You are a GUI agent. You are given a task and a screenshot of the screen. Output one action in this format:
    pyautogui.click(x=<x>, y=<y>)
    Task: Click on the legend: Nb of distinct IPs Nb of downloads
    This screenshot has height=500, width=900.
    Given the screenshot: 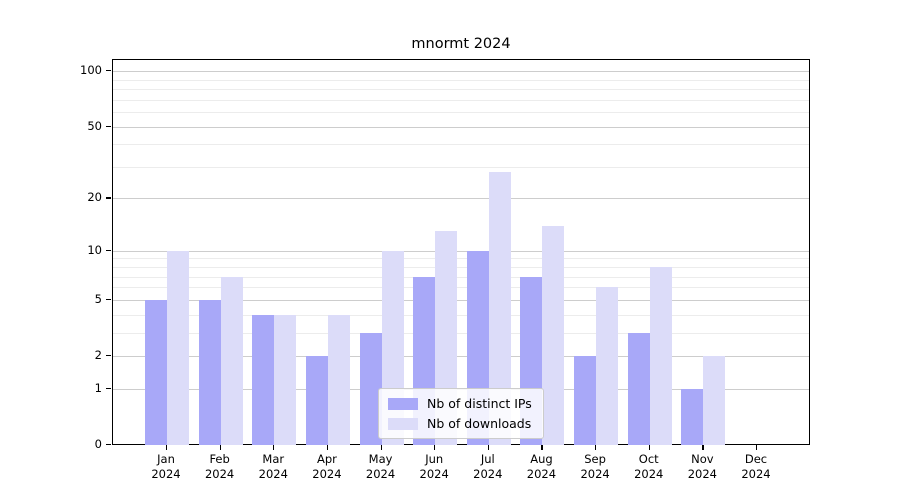 What is the action you would take?
    pyautogui.click(x=461, y=413)
    